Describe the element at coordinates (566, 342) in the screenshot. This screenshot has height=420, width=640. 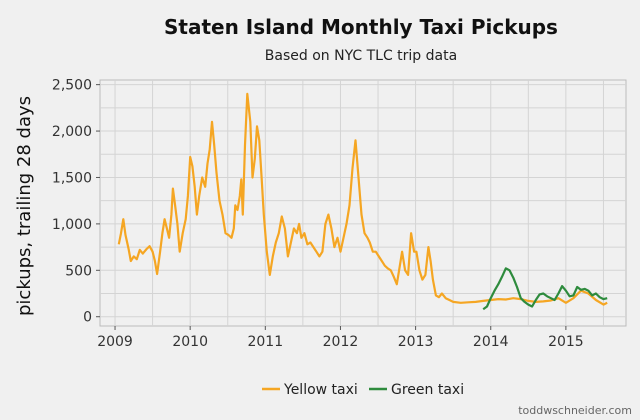
I see `x-tick-label: 2015` at that location.